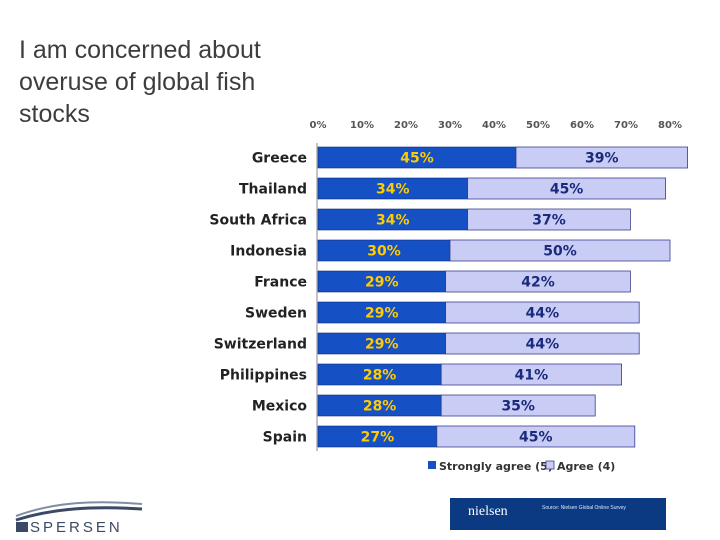 The width and height of the screenshot is (720, 540). What do you see at coordinates (79, 516) in the screenshot?
I see `espersen-logo` at bounding box center [79, 516].